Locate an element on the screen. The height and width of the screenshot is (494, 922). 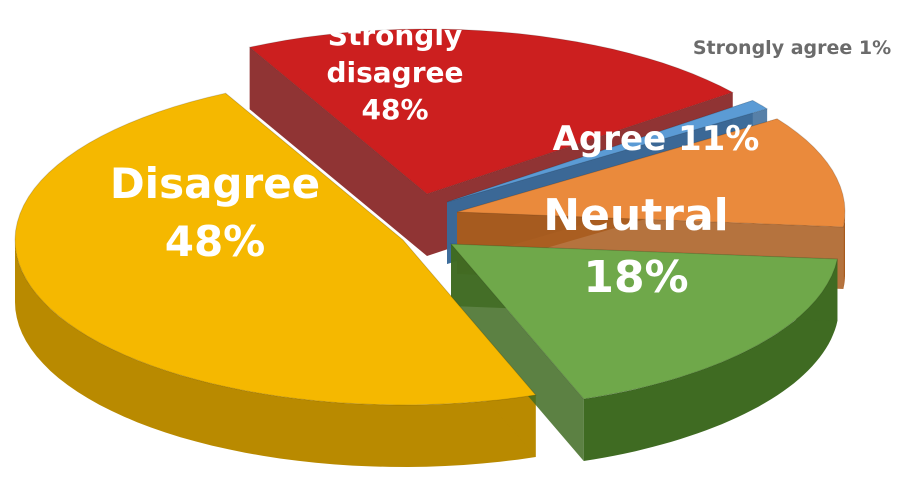
pie-side-neutral is located at coordinates (710, 360).